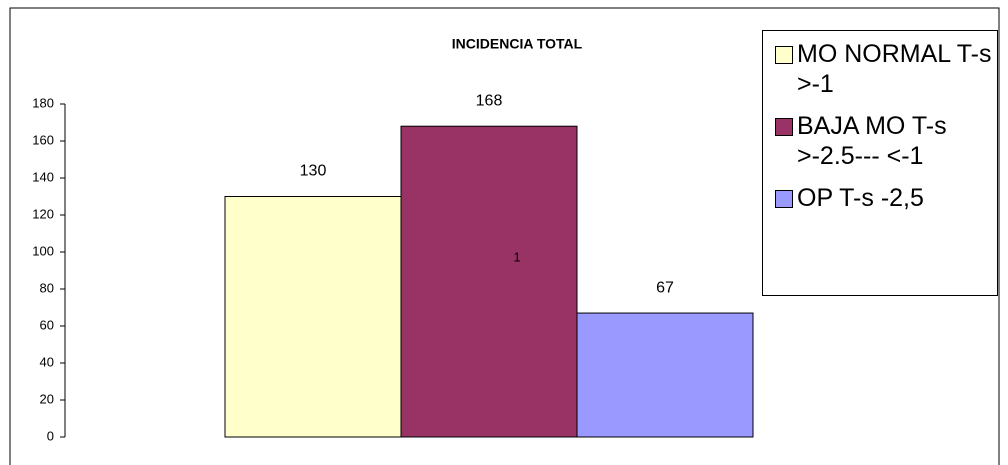 This screenshot has width=1008, height=465. What do you see at coordinates (313, 171) in the screenshot?
I see `data-label: 130` at bounding box center [313, 171].